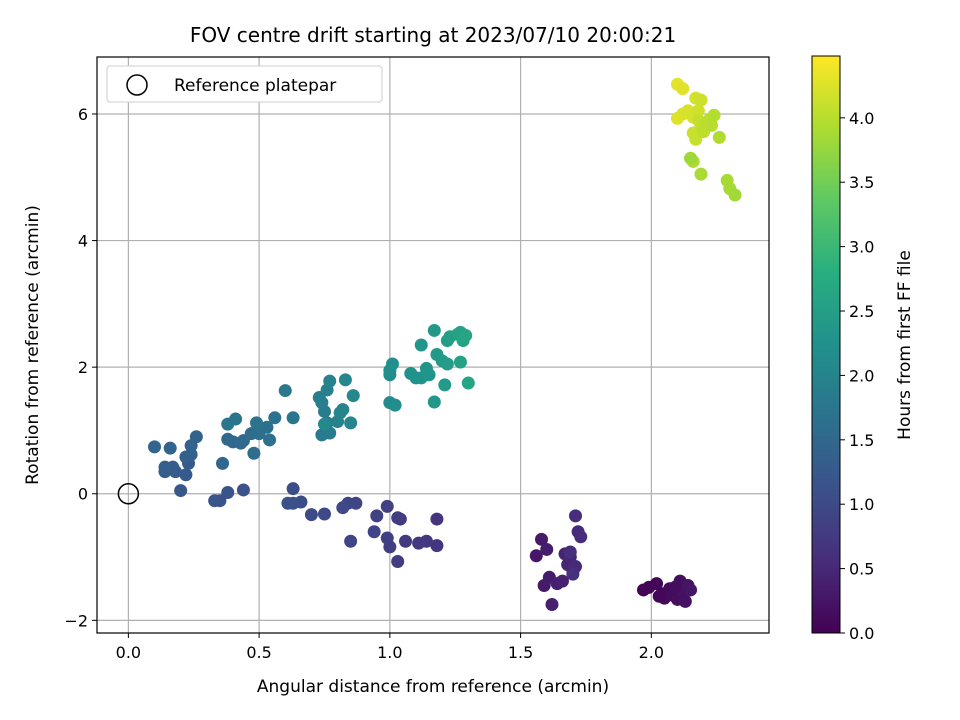 The image size is (960, 720). I want to click on y-tick-label: 4, so click(83, 241).